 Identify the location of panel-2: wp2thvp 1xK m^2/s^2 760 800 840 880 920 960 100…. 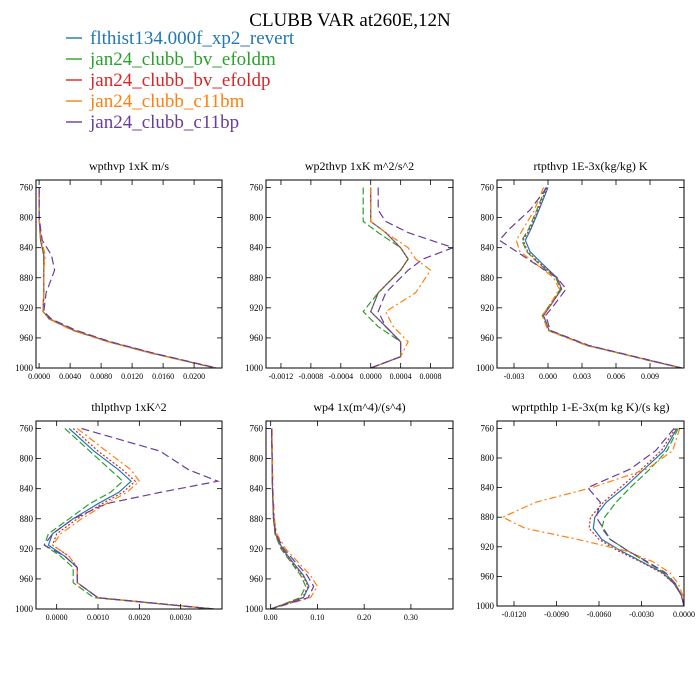
(349, 270).